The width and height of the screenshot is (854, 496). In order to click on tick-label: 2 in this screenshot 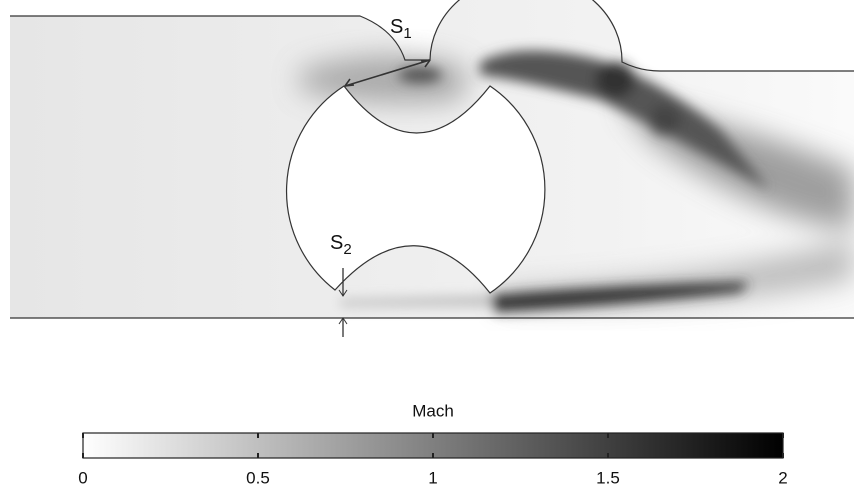, I will do `click(782, 477)`.